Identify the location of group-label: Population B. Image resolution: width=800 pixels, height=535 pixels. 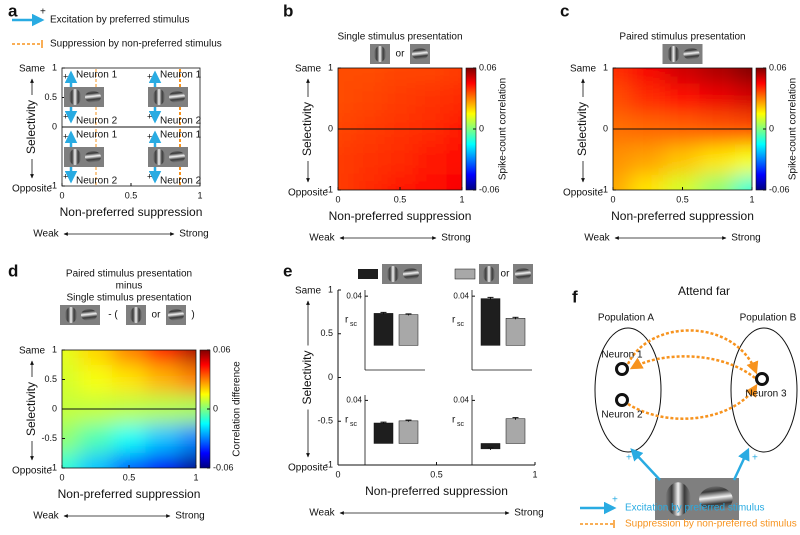
(768, 318).